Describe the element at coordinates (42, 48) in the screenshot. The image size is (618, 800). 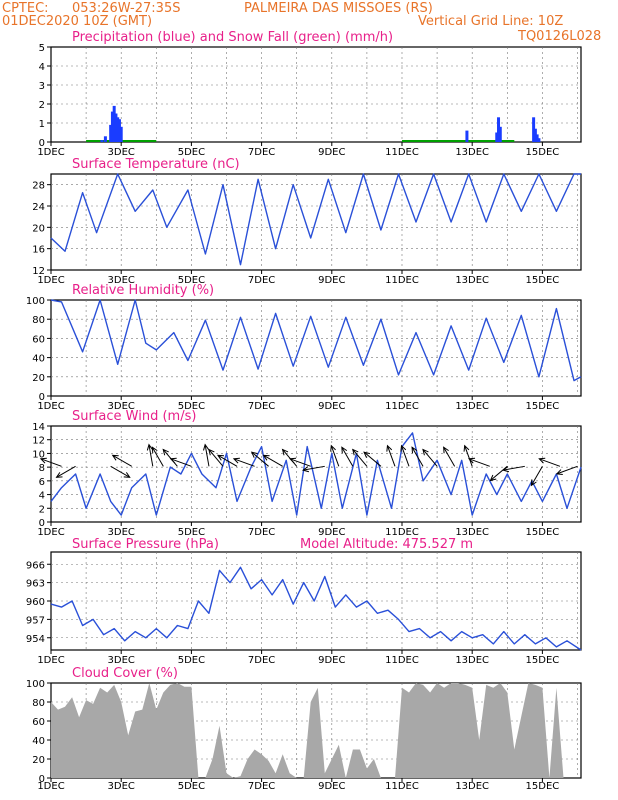
I see `y-tick-label: 5` at that location.